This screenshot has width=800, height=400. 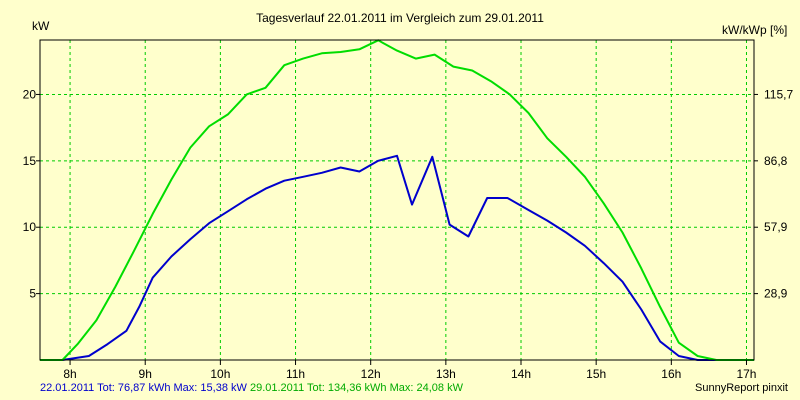 I want to click on y-tick-label: 10, so click(x=30, y=227).